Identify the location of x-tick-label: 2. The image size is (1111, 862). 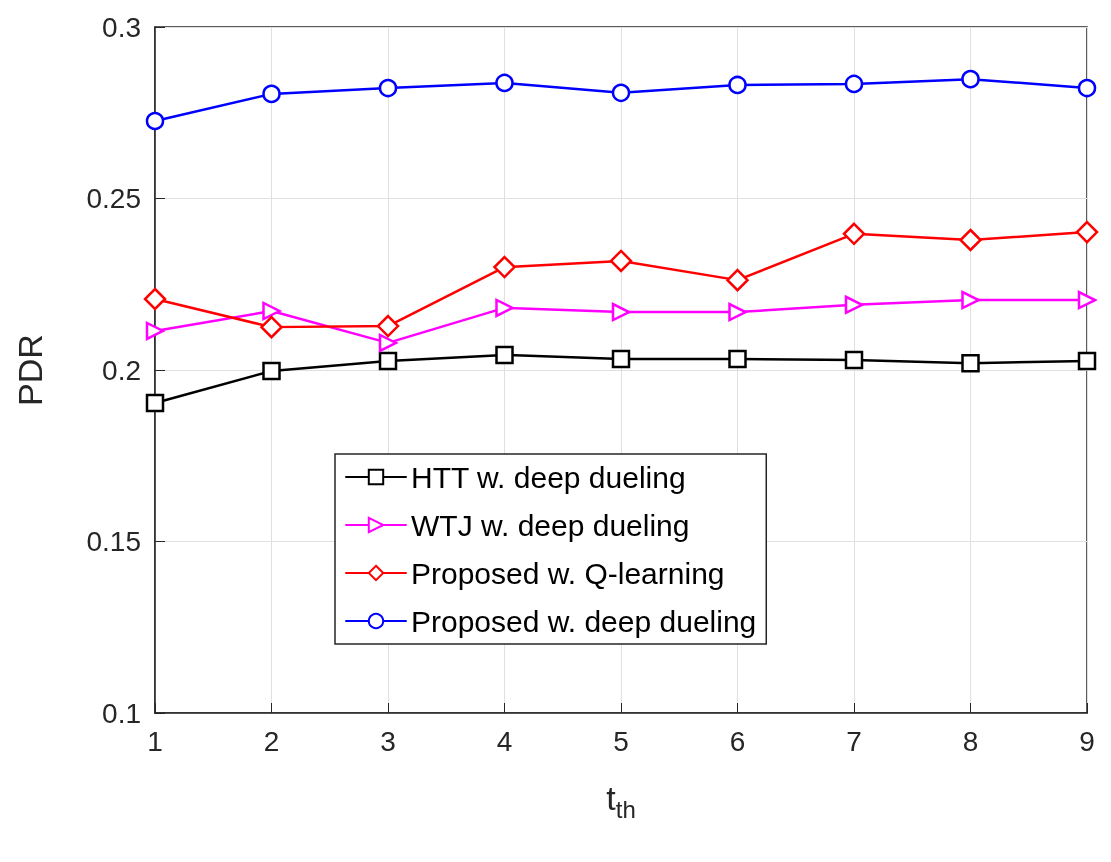
(271, 741).